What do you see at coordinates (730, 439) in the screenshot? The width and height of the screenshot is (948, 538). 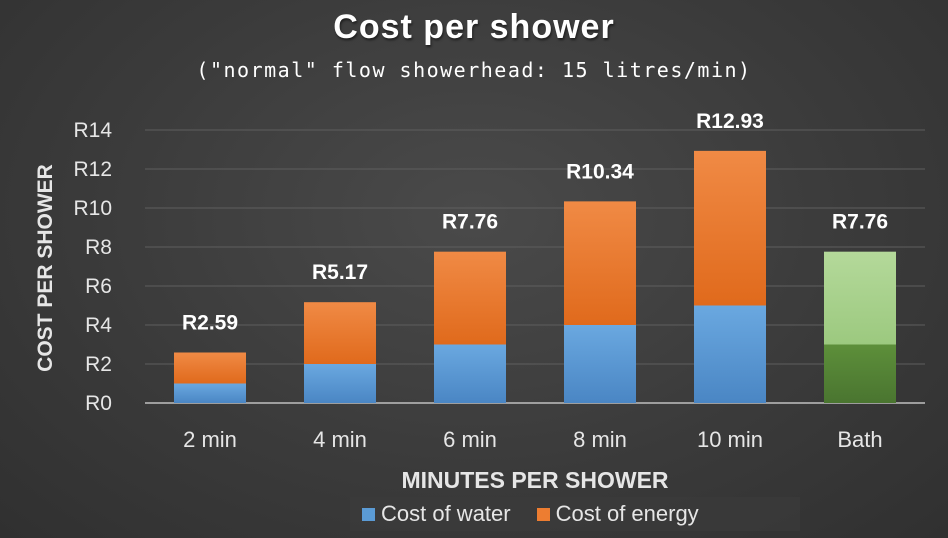 I see `x-tick-label: 10 min` at bounding box center [730, 439].